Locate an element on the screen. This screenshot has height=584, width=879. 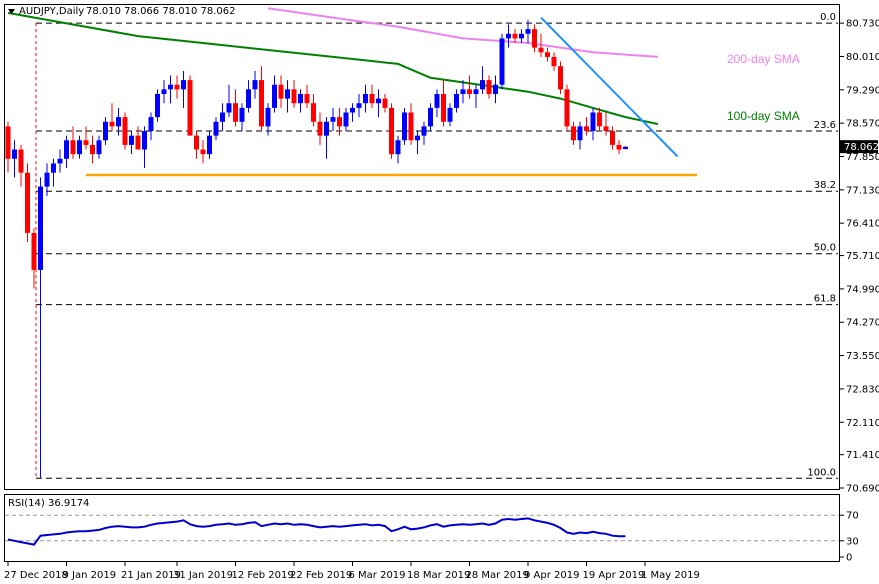
time-tick-label: 6 Mar 2019 is located at coordinates (377, 575).